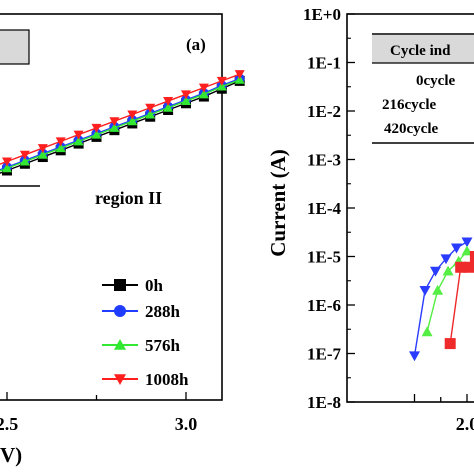 This screenshot has height=474, width=474. I want to click on legend-label-0h: 0h, so click(154, 285).